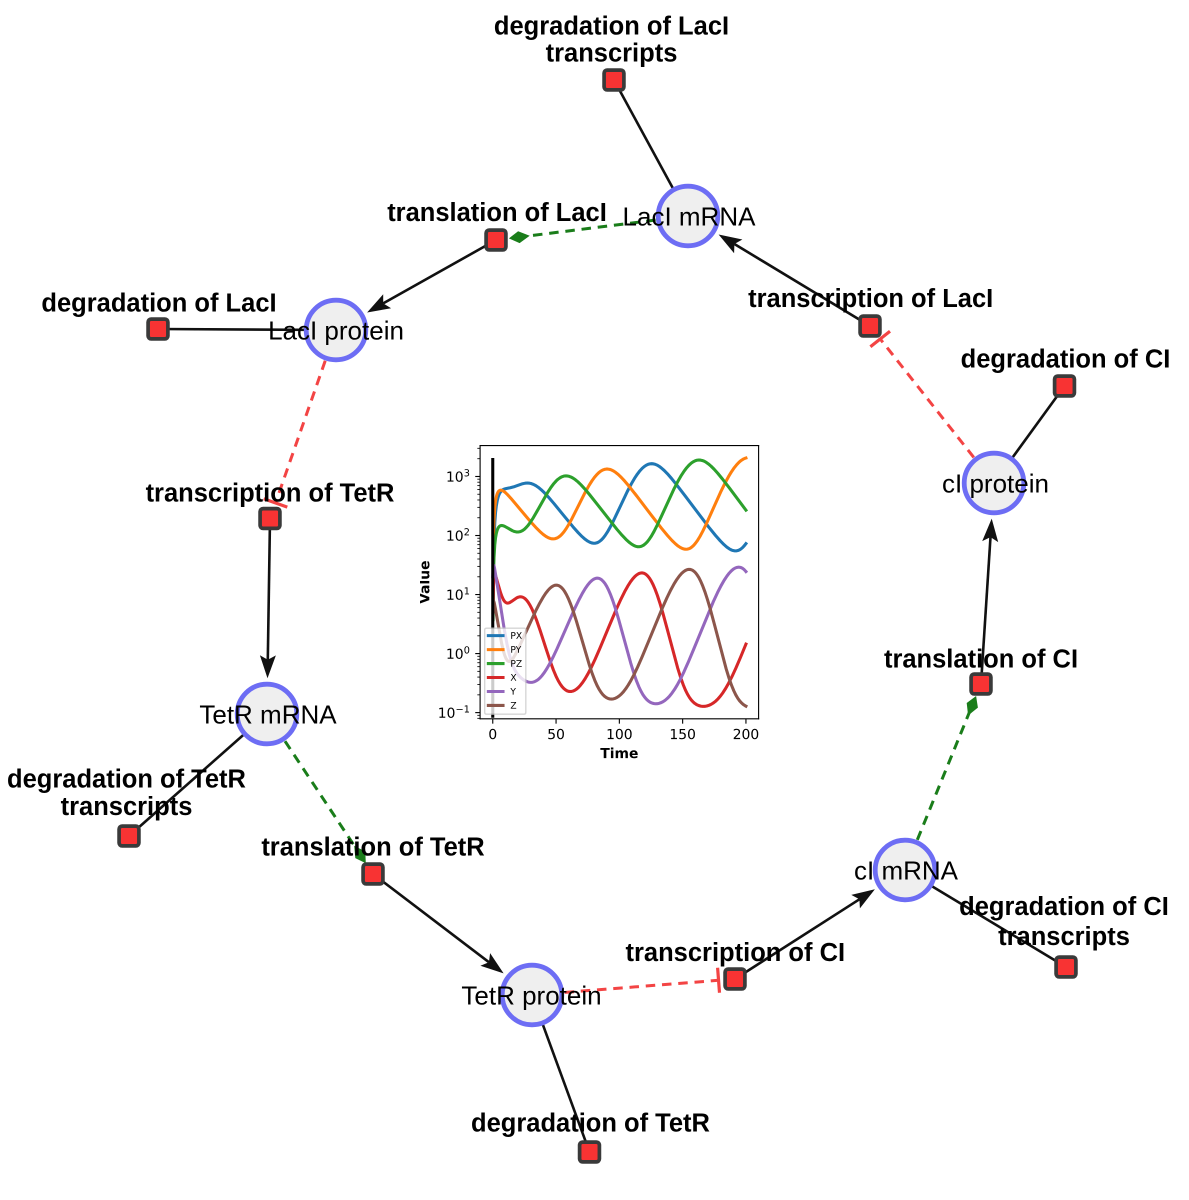 The height and width of the screenshot is (1200, 1189). What do you see at coordinates (372, 847) in the screenshot?
I see `svg-text: translation of TetR` at bounding box center [372, 847].